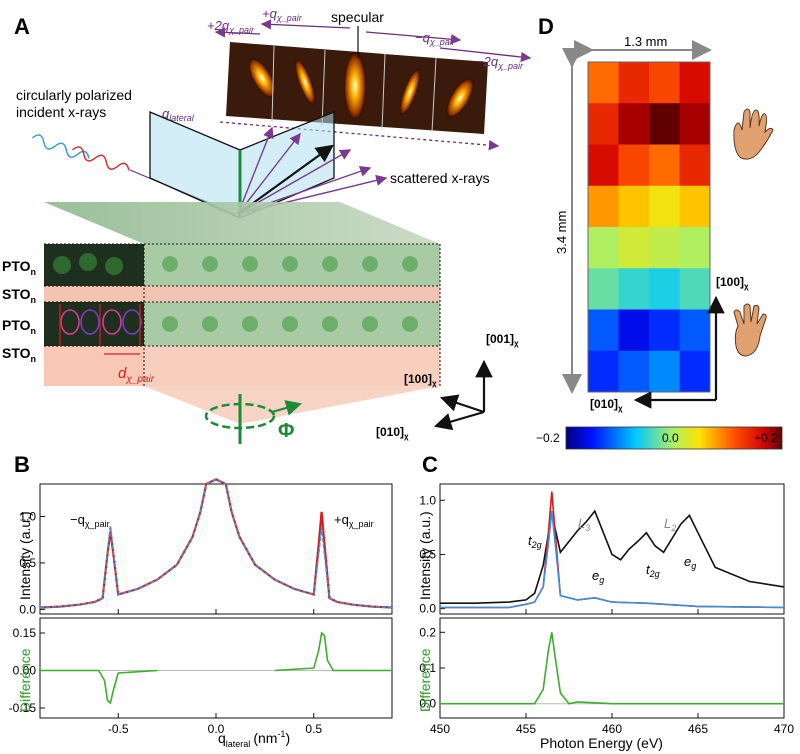  Describe the element at coordinates (463, 395) in the screenshot. I see `crystal-axes` at that location.